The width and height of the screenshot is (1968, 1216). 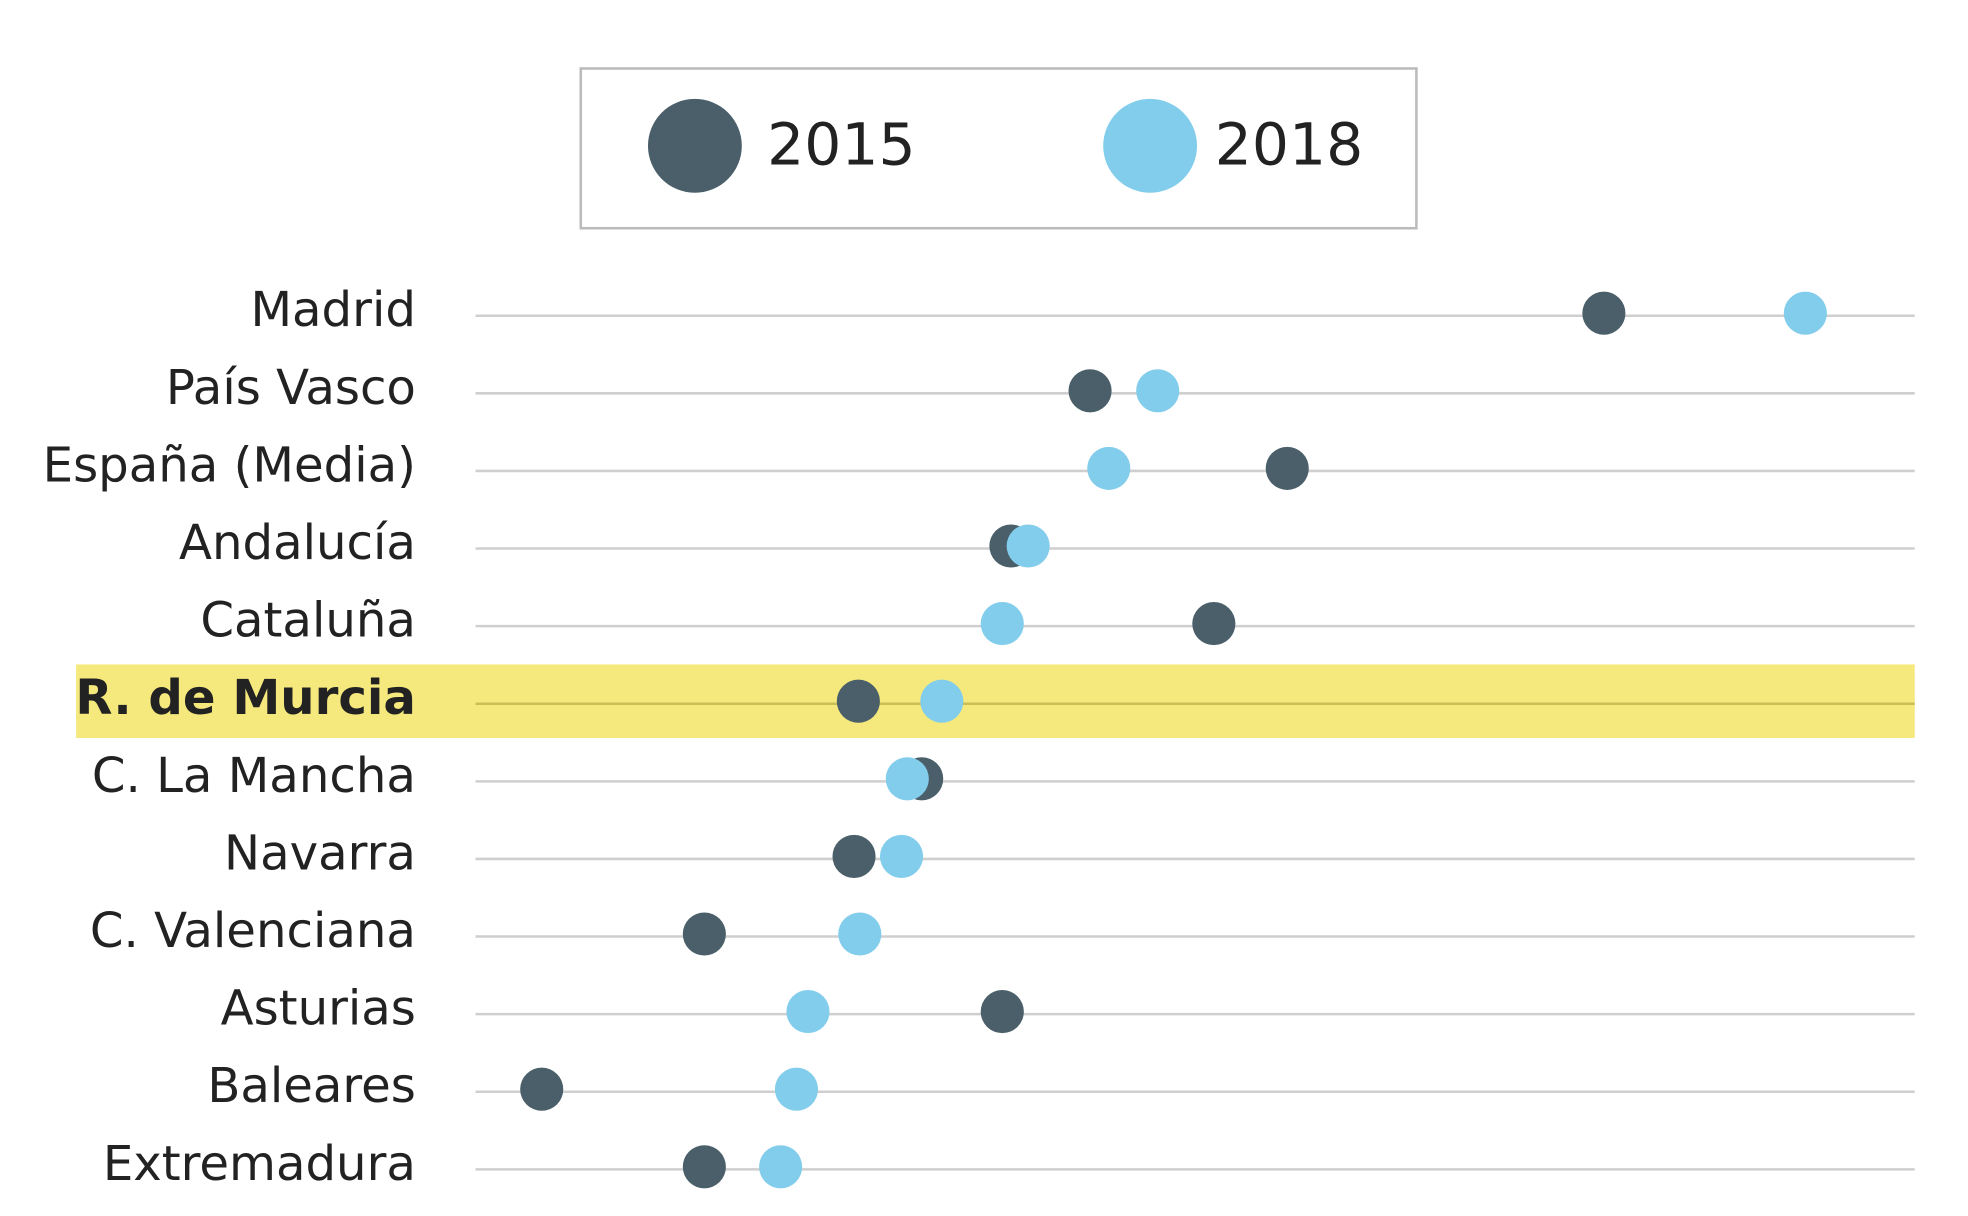 I want to click on category-label: Galicia, so click(x=334, y=1214).